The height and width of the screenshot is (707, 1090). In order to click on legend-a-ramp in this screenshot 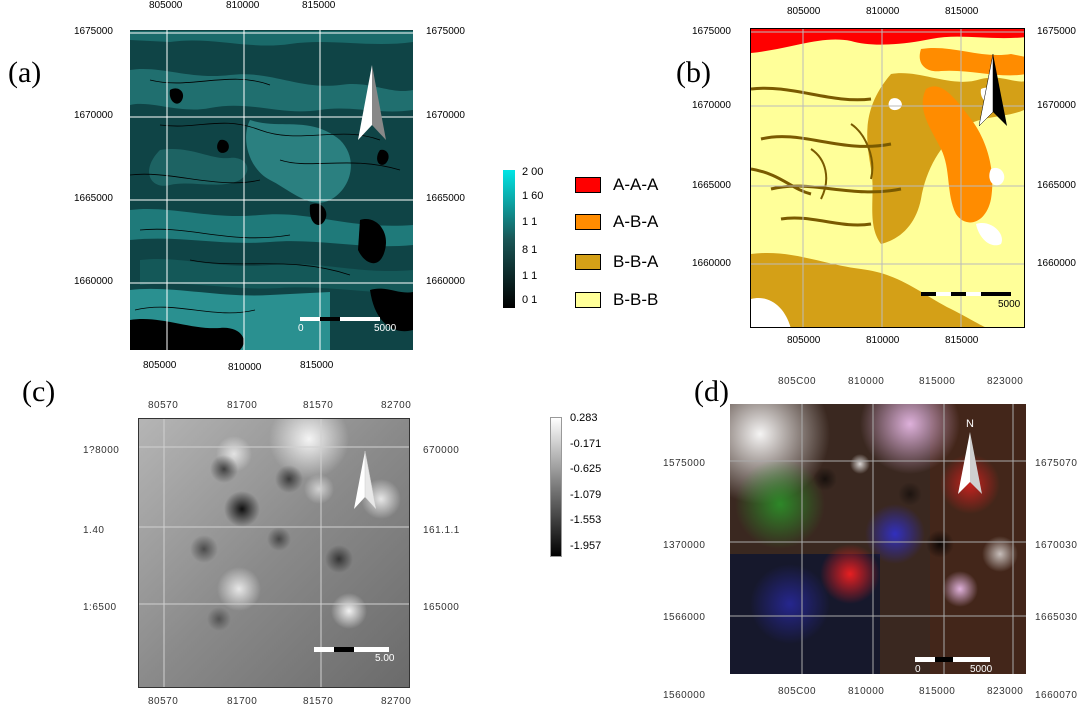, I will do `click(509, 239)`.